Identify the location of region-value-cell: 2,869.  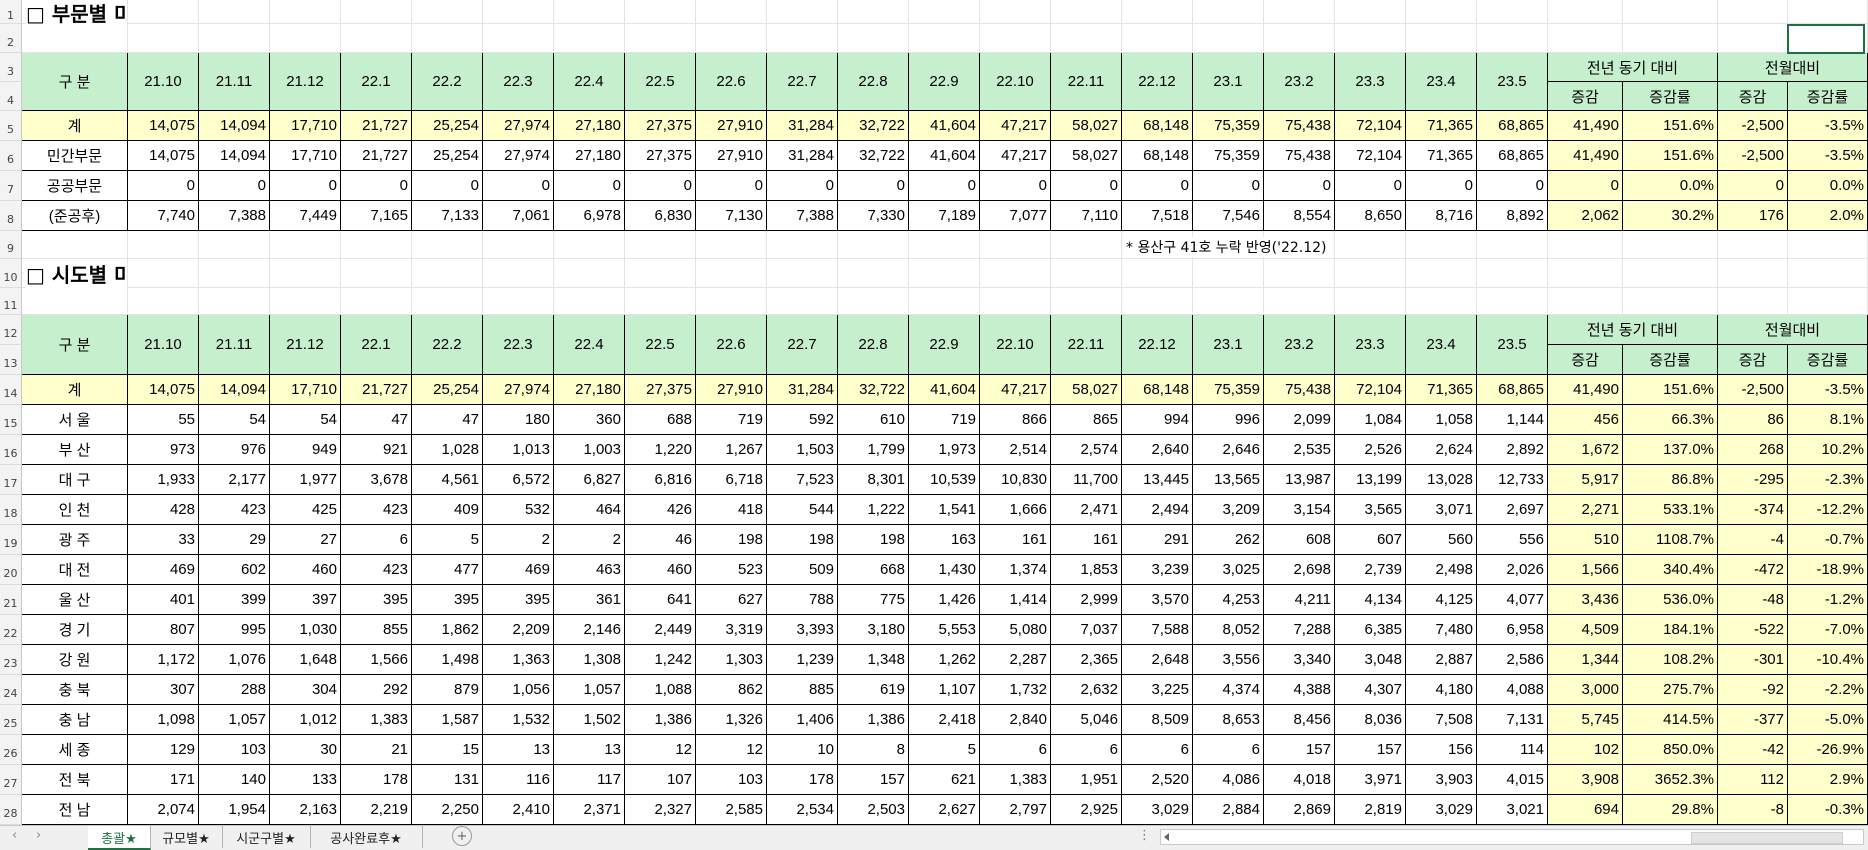
(1299, 810).